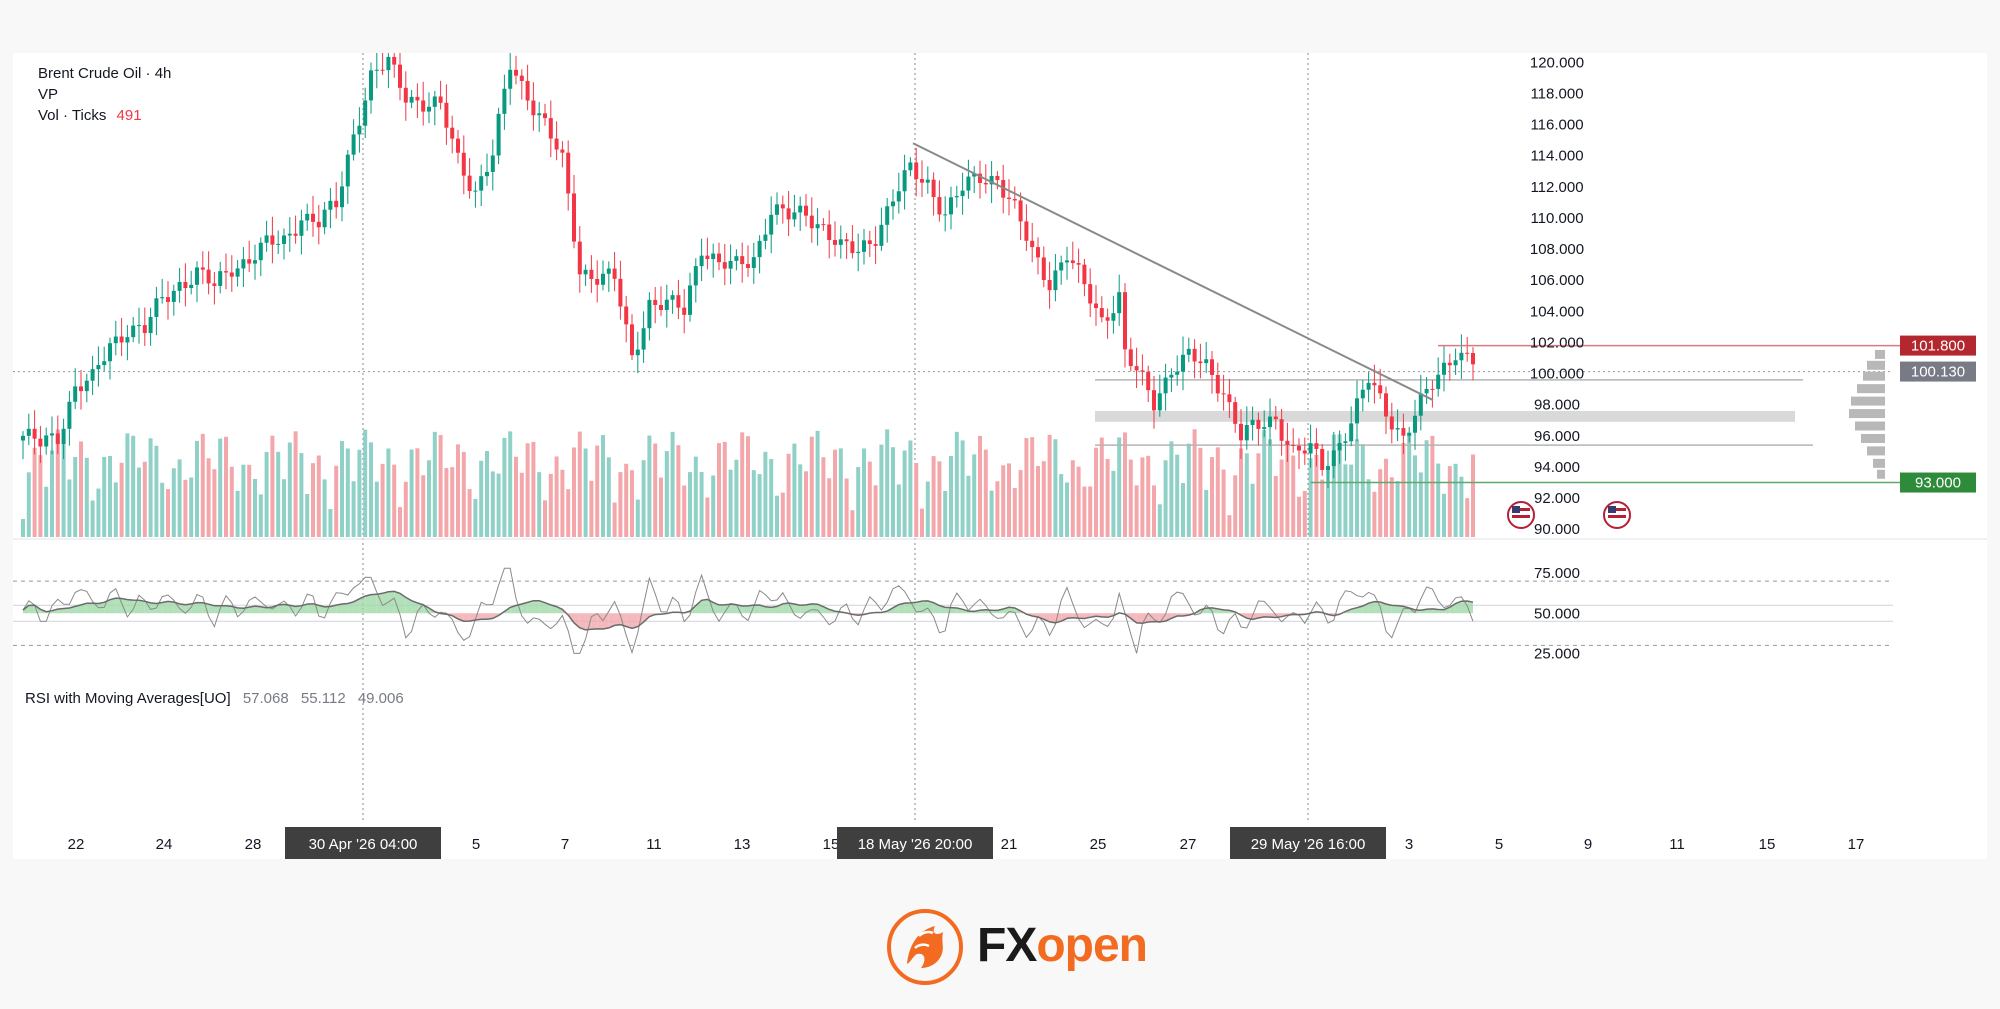 This screenshot has width=2000, height=1009. What do you see at coordinates (1445, 416) in the screenshot?
I see `supply-zone` at bounding box center [1445, 416].